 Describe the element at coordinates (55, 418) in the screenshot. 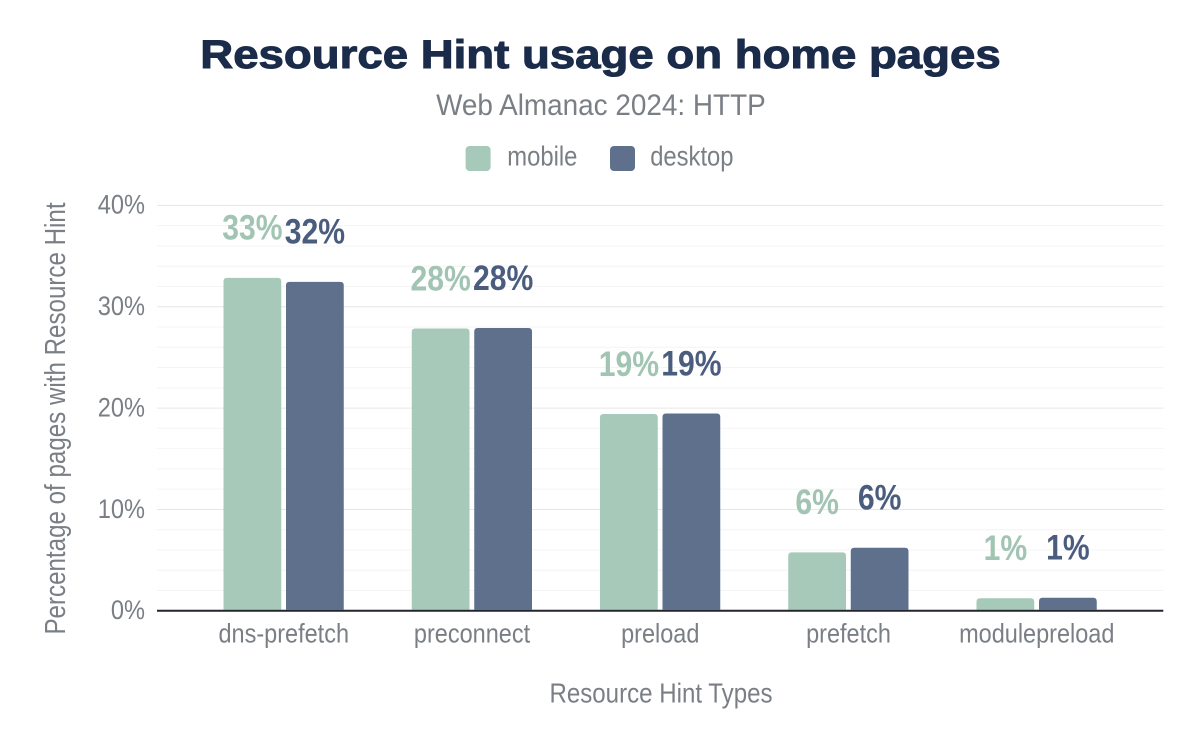

I see `svg-text:Percentage of pages with Resou: Percentage of pages with Resource Hint` at that location.